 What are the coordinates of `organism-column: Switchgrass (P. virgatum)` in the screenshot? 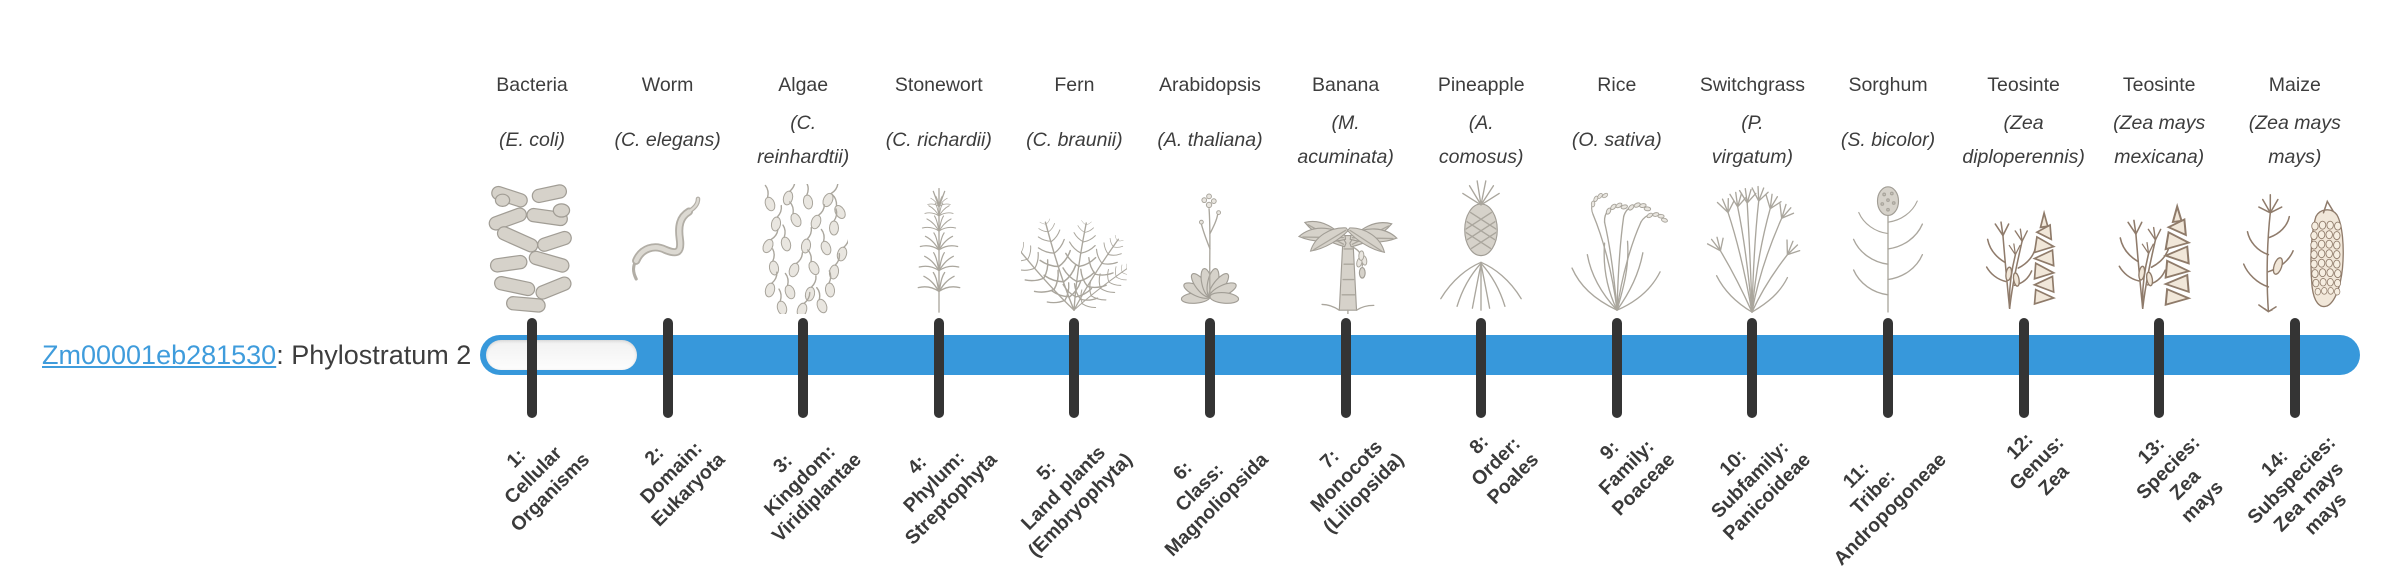 It's located at (1752, 125).